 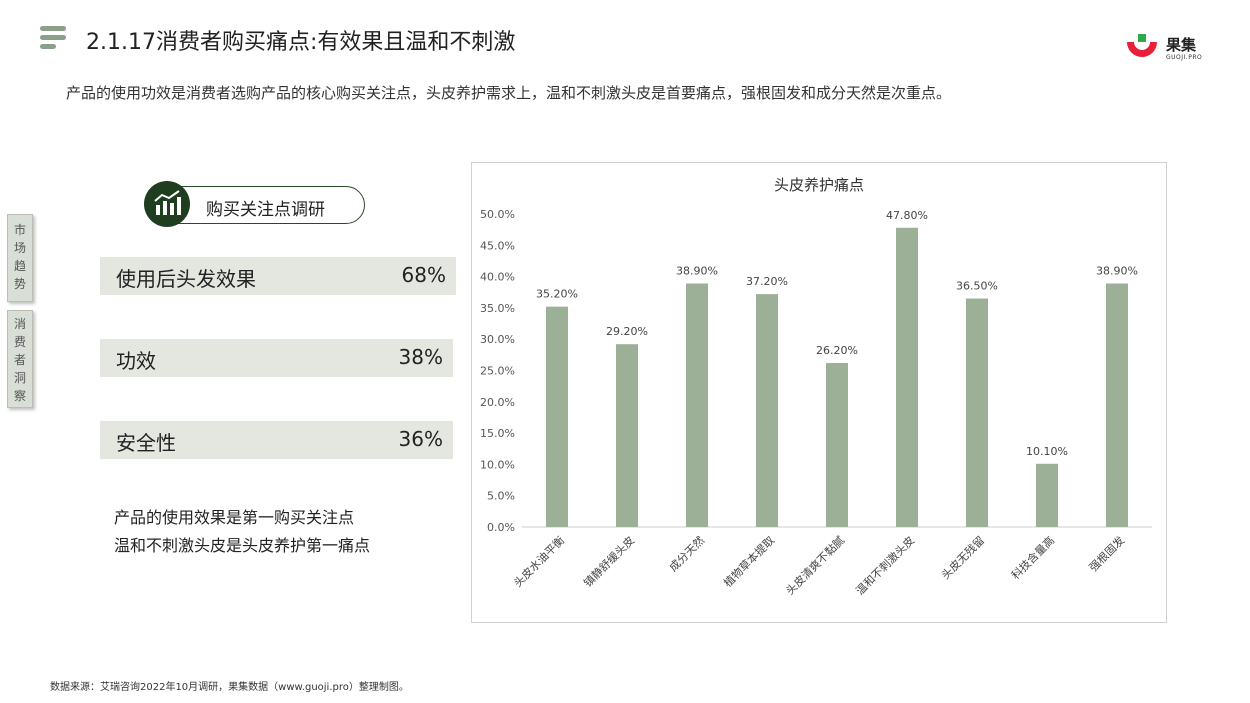 What do you see at coordinates (19, 342) in the screenshot?
I see `side-tab-char: 费` at bounding box center [19, 342].